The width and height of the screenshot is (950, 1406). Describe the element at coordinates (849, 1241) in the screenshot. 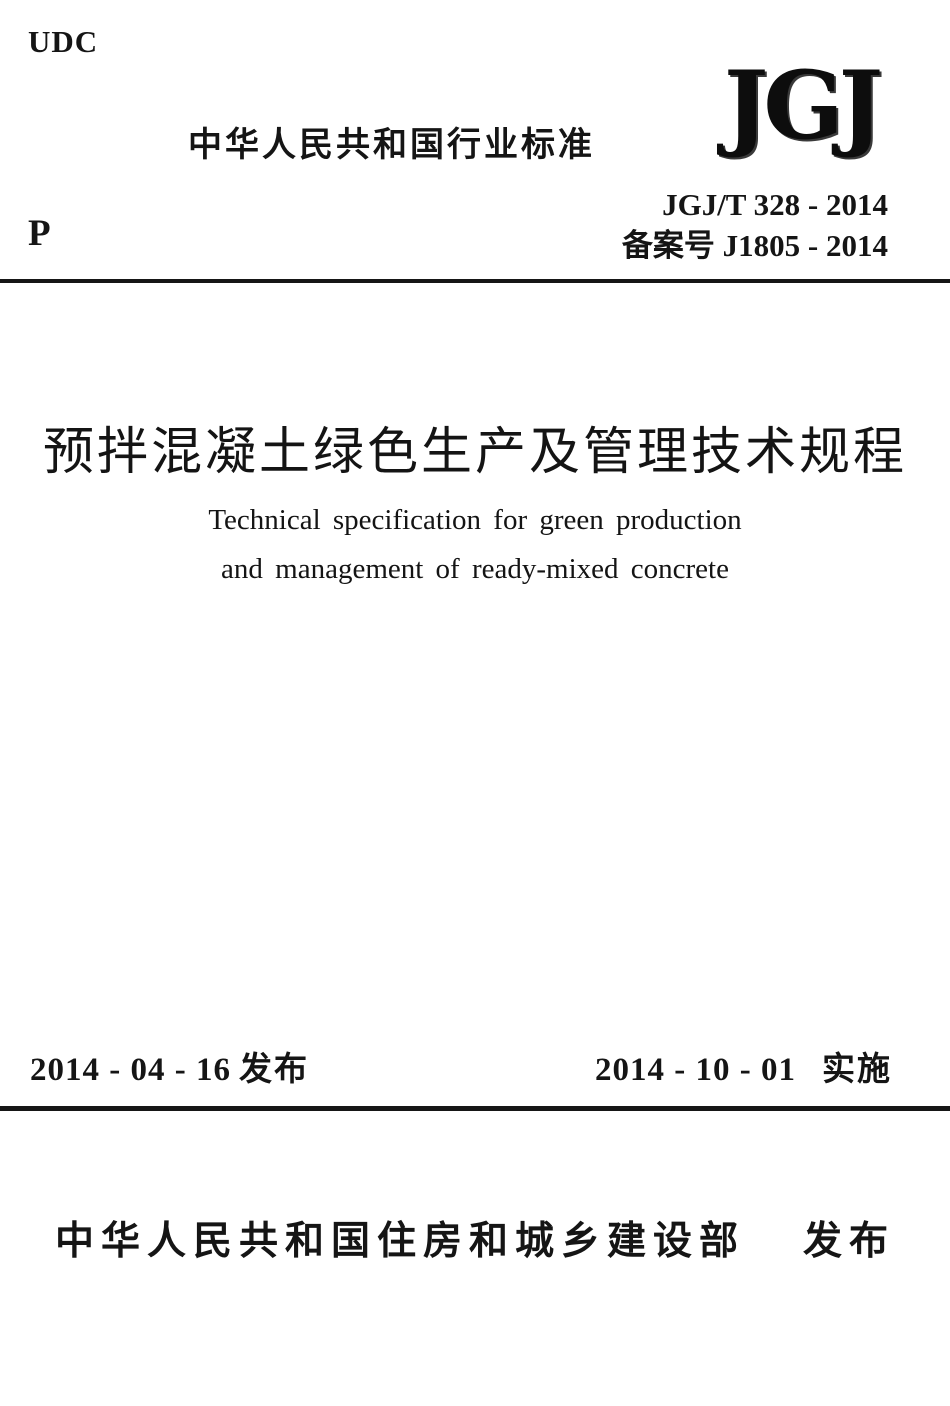

I see `publish-label: 发布` at that location.